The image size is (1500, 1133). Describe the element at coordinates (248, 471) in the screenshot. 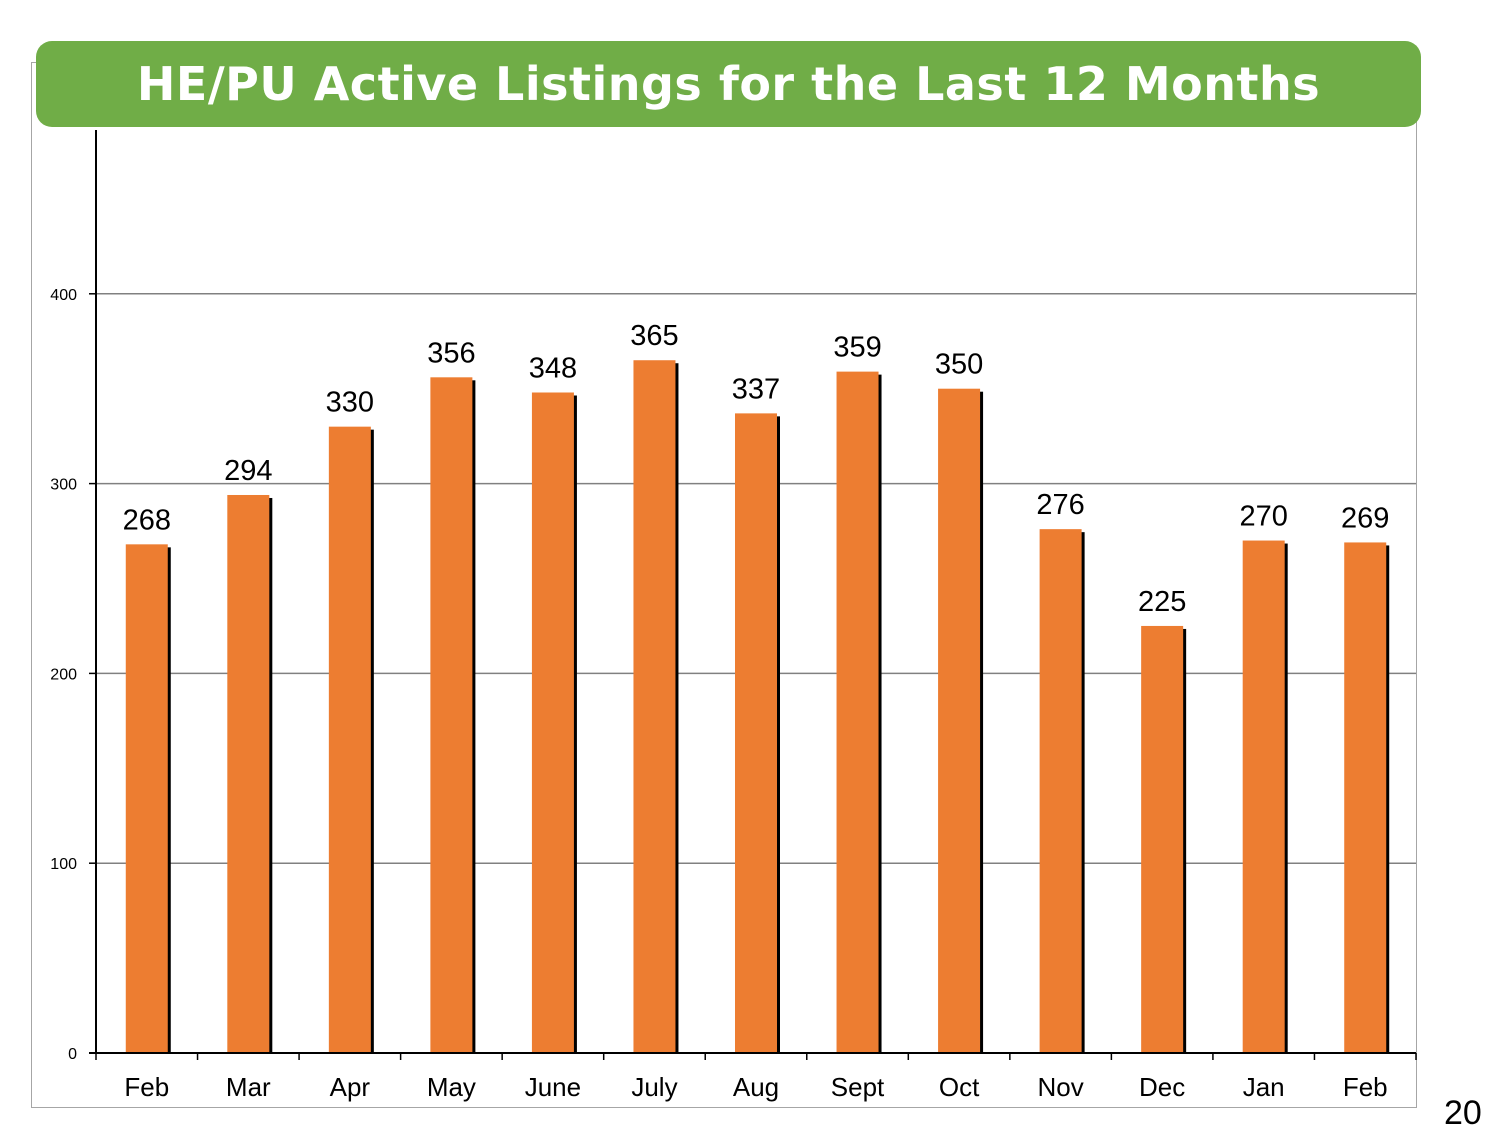

I see `data-label: 294` at that location.